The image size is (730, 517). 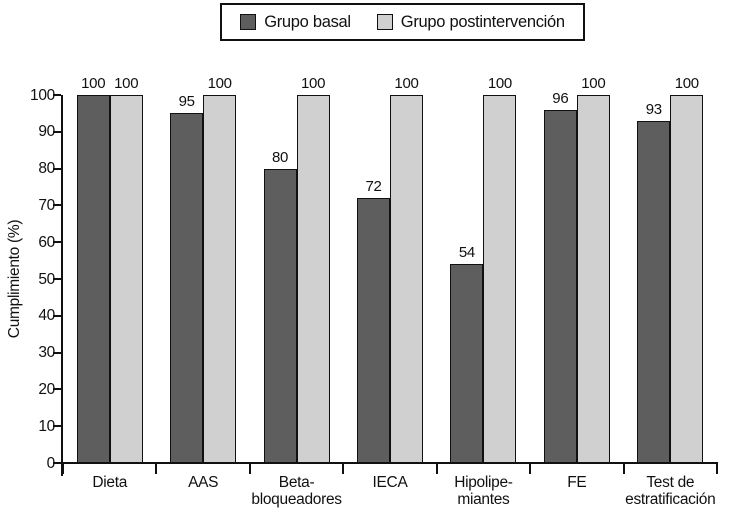 I want to click on x-category-label: FE, so click(x=577, y=482).